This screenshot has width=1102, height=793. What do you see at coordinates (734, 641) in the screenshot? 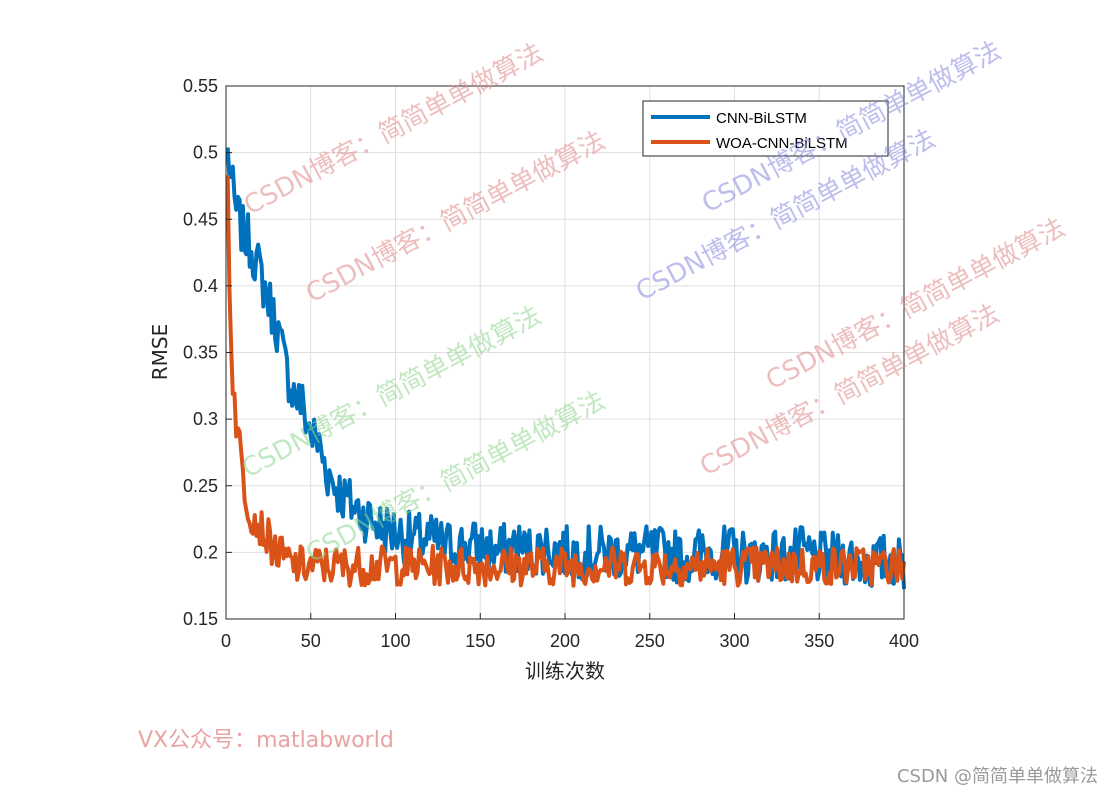
I see `x-tick-label: 300` at bounding box center [734, 641].